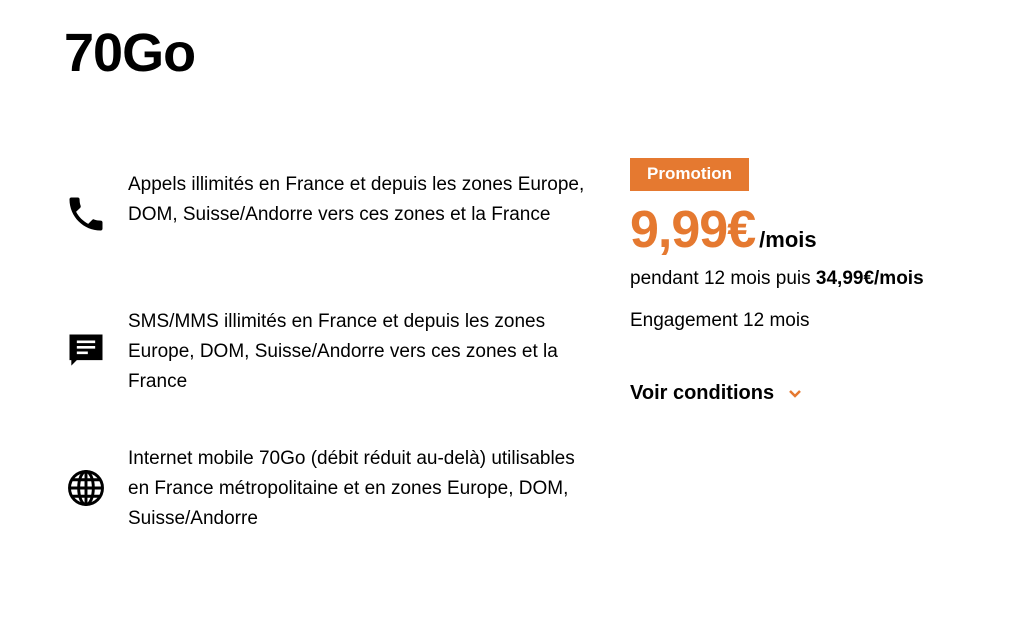 Image resolution: width=1024 pixels, height=630 pixels. I want to click on price-amount: 9,99€, so click(693, 230).